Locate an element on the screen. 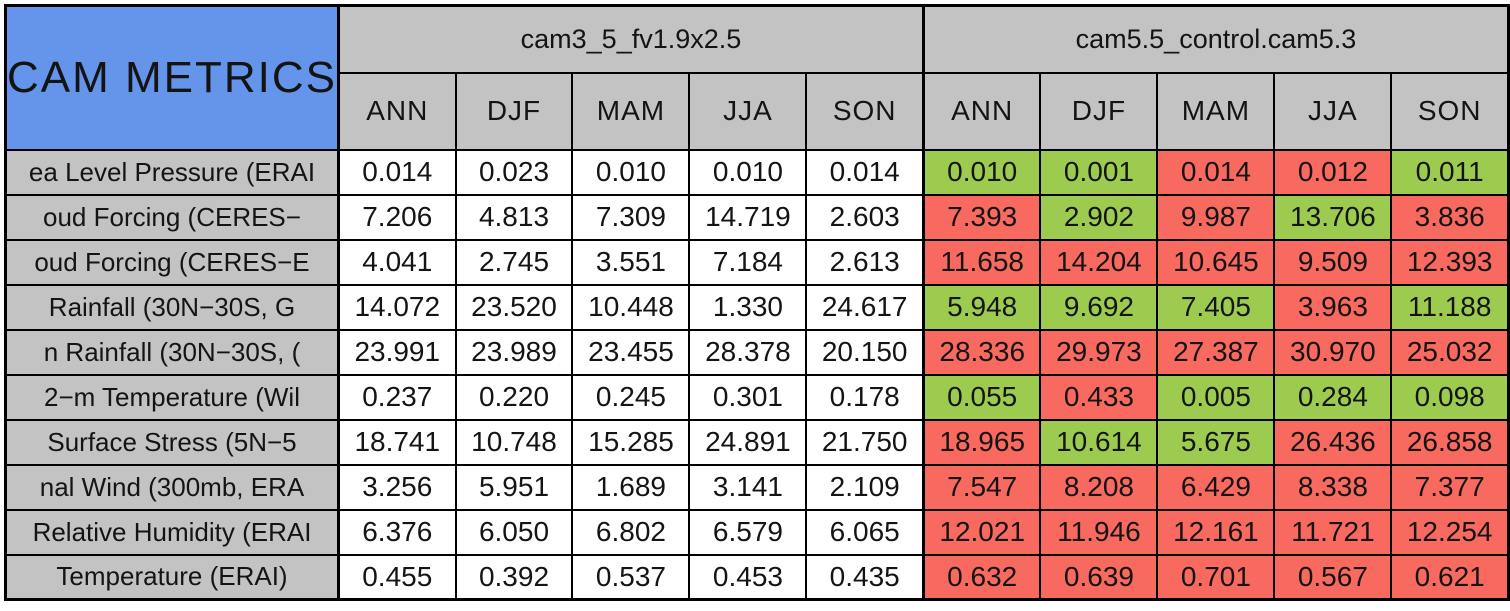  table-title: CAM METRICS is located at coordinates (172, 77).